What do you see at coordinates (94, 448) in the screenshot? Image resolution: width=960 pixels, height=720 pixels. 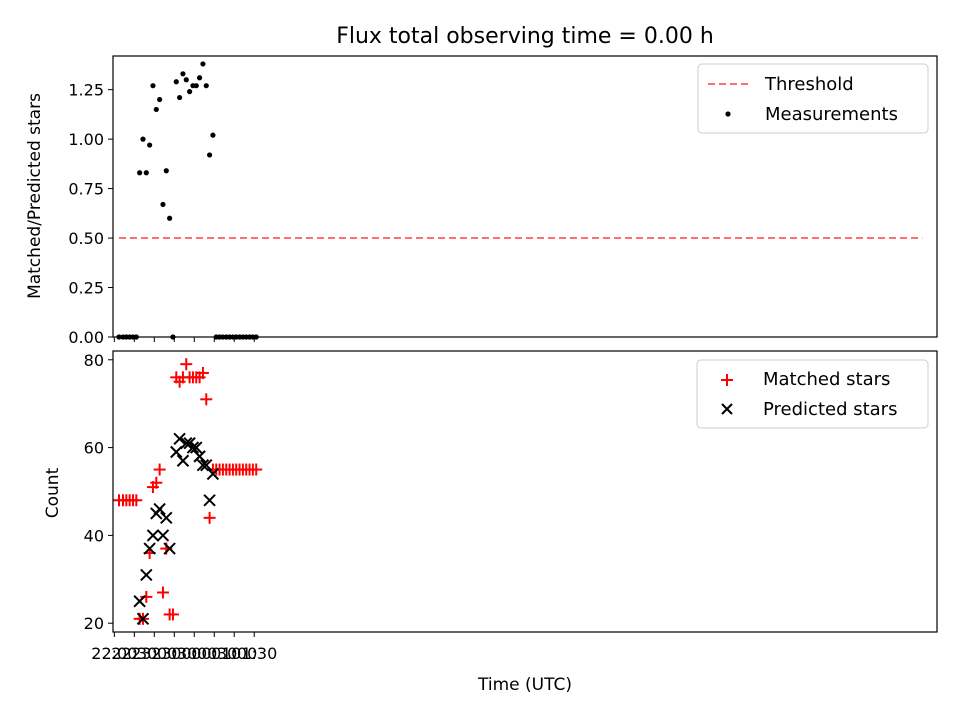 I see `y-tick-label: 60` at bounding box center [94, 448].